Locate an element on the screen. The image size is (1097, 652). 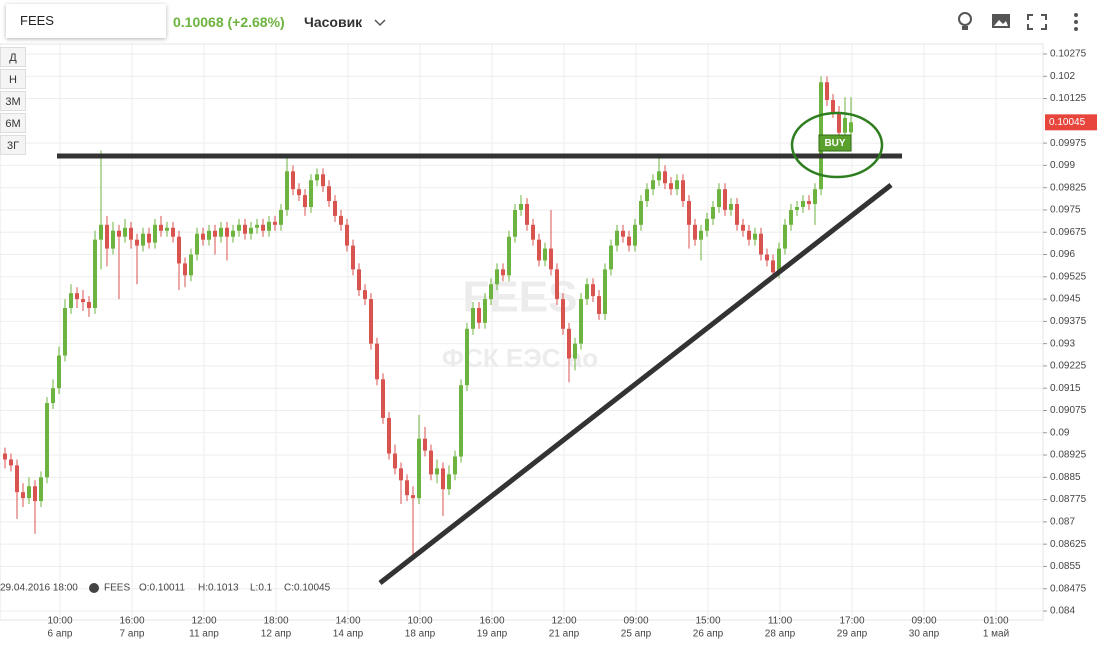
idea-icon is located at coordinates (965, 21).